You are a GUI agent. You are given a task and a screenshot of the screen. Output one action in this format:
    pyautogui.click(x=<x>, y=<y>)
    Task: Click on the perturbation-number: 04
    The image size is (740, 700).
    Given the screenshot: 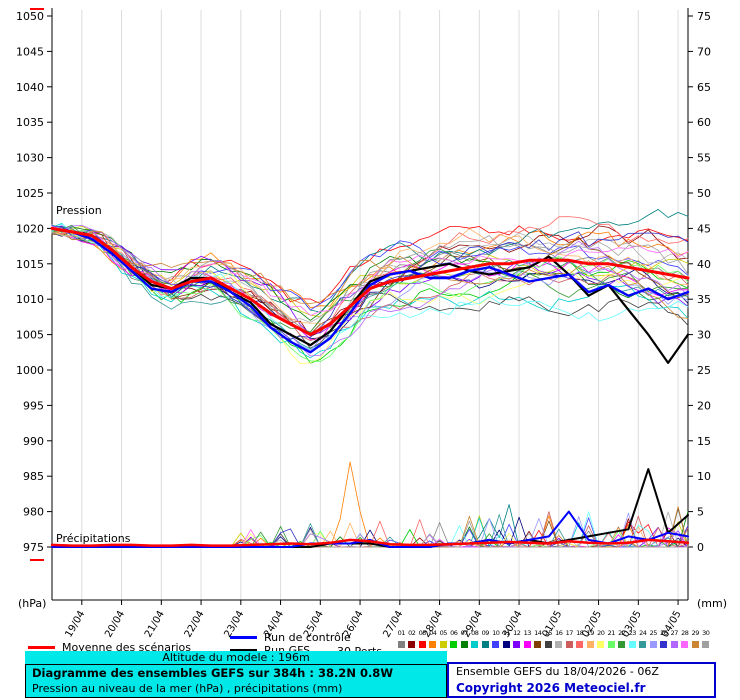 What is the action you would take?
    pyautogui.click(x=433, y=633)
    